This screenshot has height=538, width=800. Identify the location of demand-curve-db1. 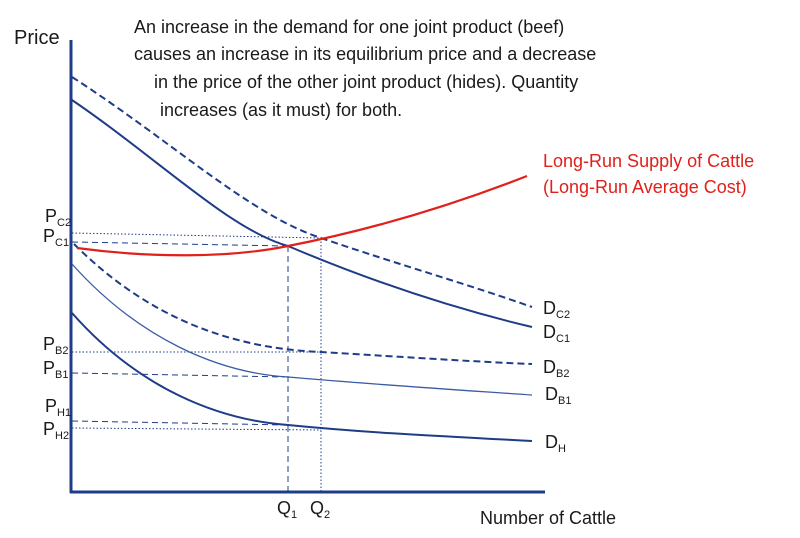
(302, 329).